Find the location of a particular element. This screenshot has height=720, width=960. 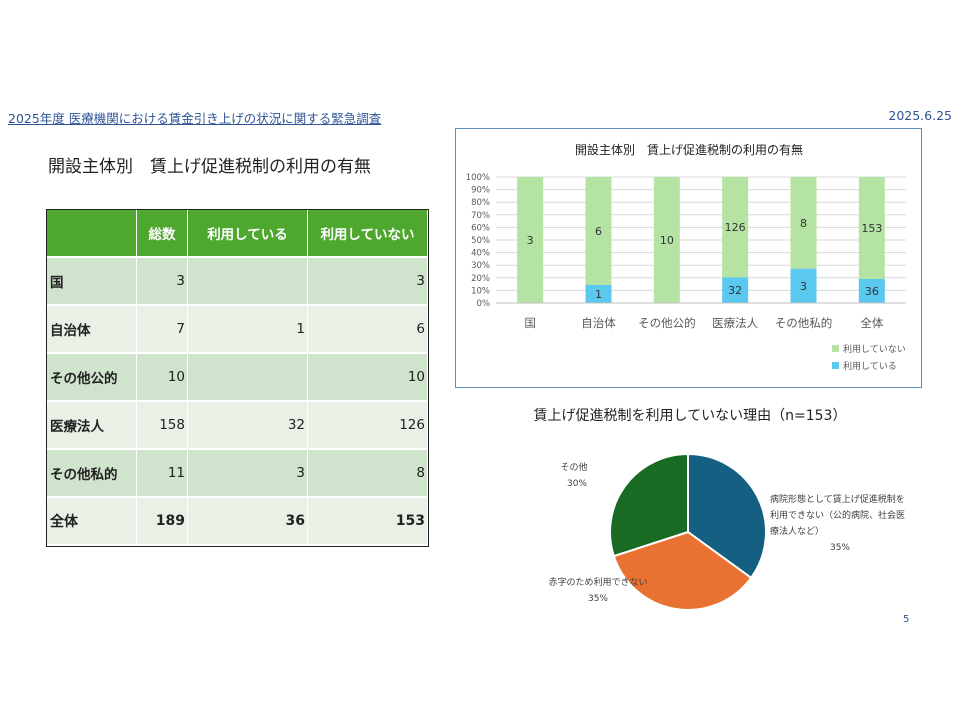

cell-total: 10 is located at coordinates (162, 378).